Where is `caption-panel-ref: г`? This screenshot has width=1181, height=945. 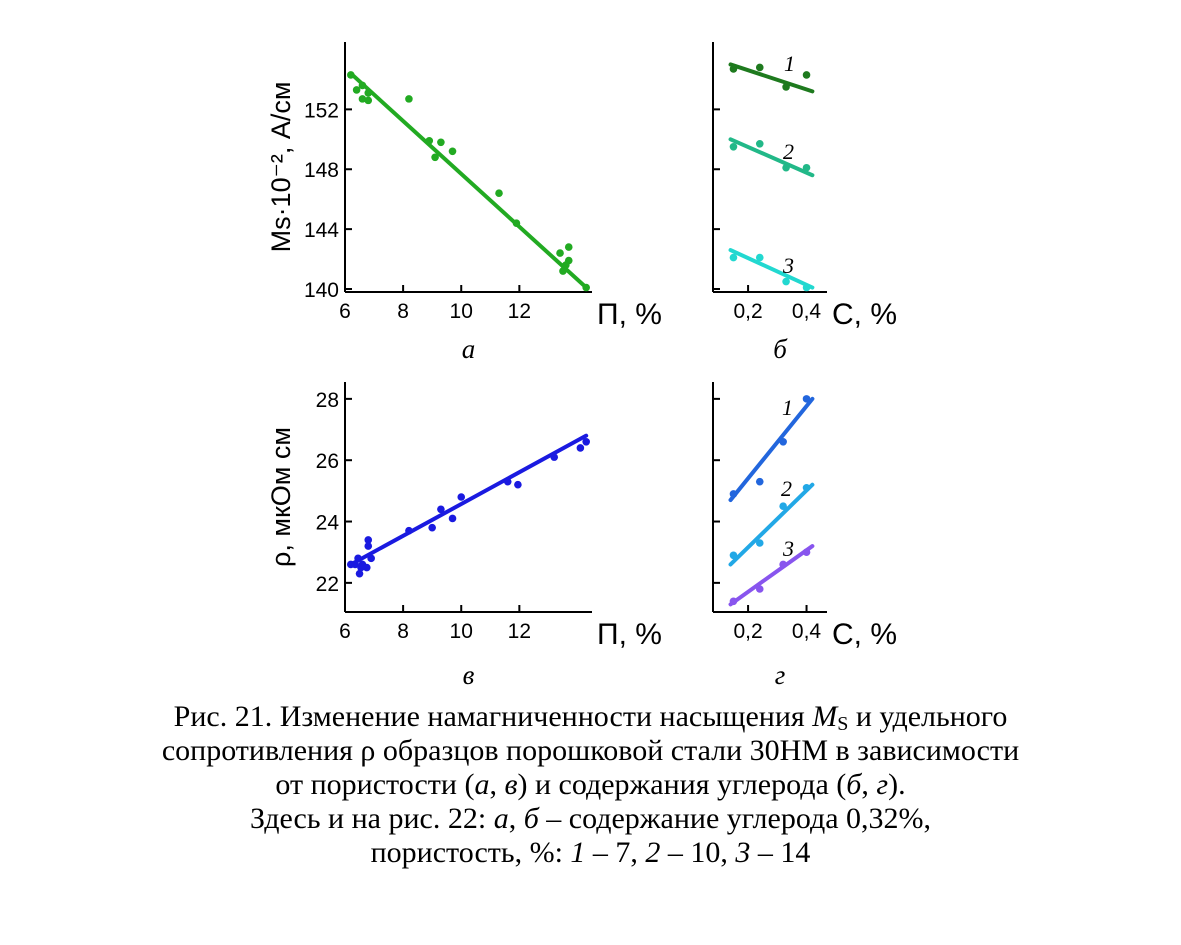 caption-panel-ref: г is located at coordinates (882, 784).